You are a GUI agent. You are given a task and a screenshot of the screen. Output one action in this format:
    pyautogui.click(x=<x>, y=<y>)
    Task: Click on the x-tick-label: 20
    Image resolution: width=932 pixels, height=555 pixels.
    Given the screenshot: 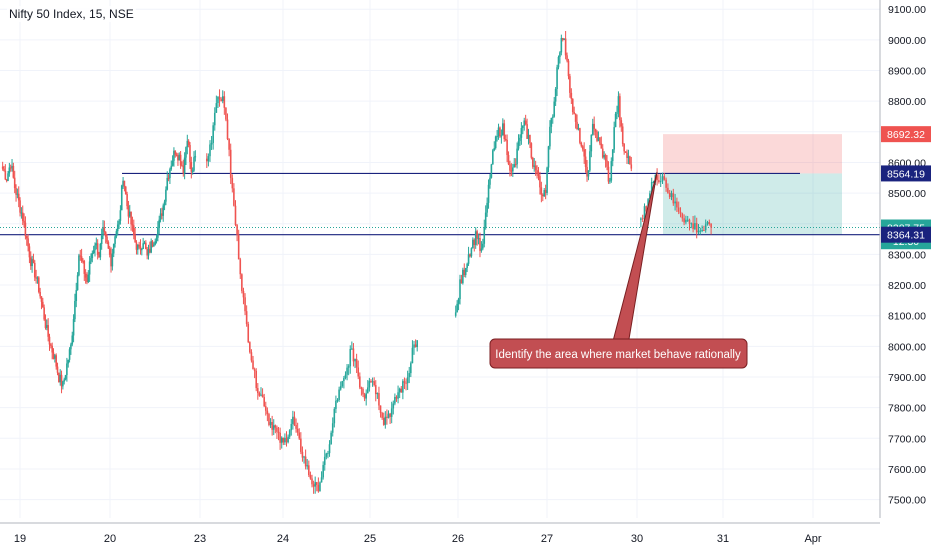 What is the action you would take?
    pyautogui.click(x=110, y=539)
    